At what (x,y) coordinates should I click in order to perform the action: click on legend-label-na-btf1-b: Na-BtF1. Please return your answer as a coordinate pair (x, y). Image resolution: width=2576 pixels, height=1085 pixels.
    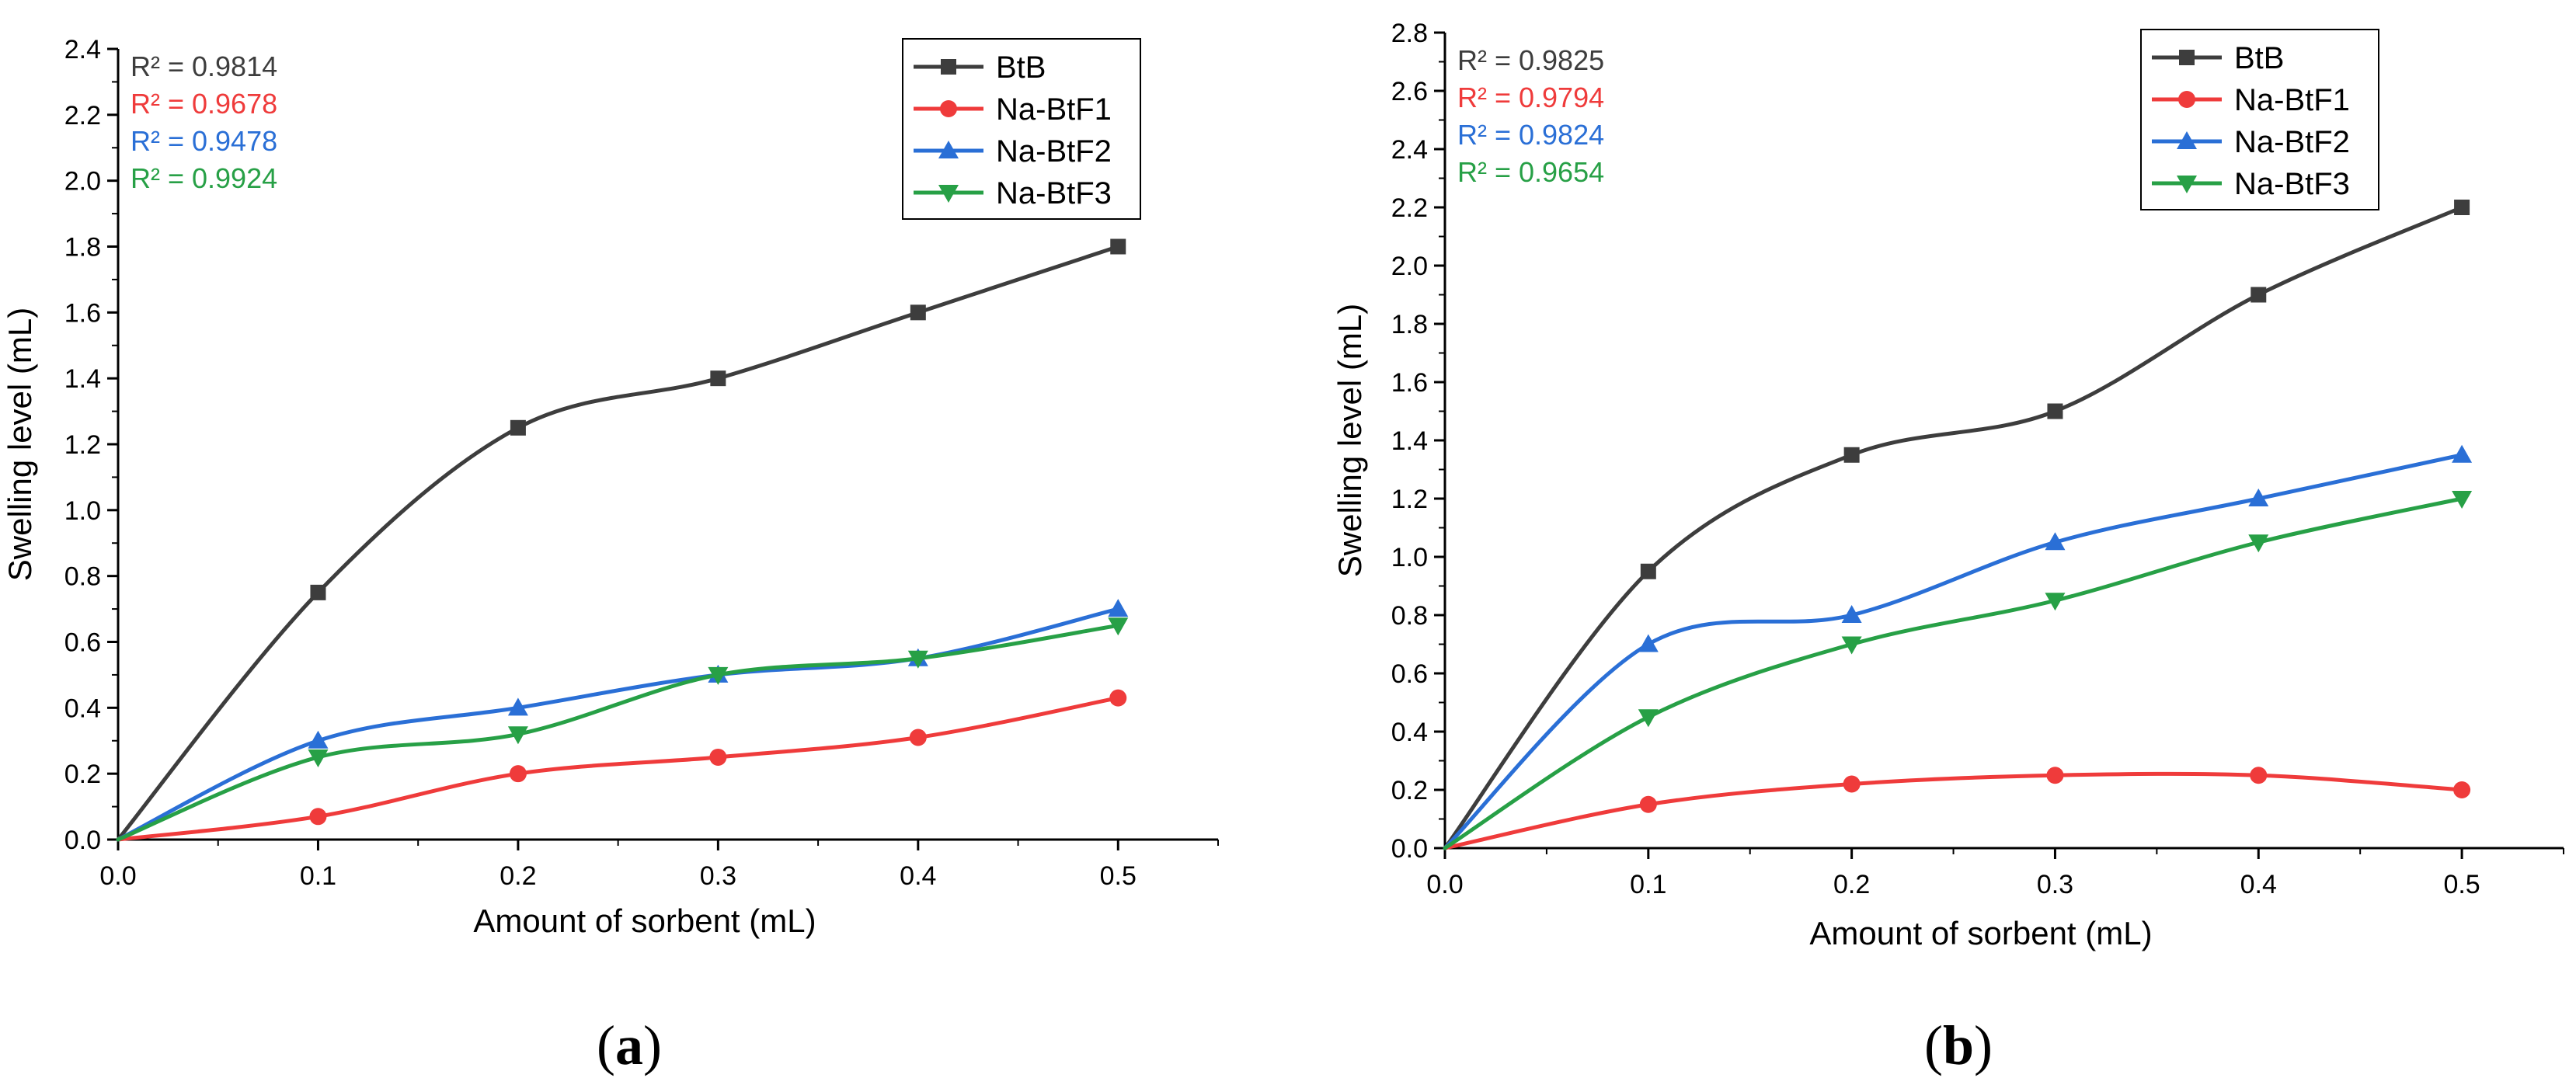
    Looking at the image, I should click on (2292, 100).